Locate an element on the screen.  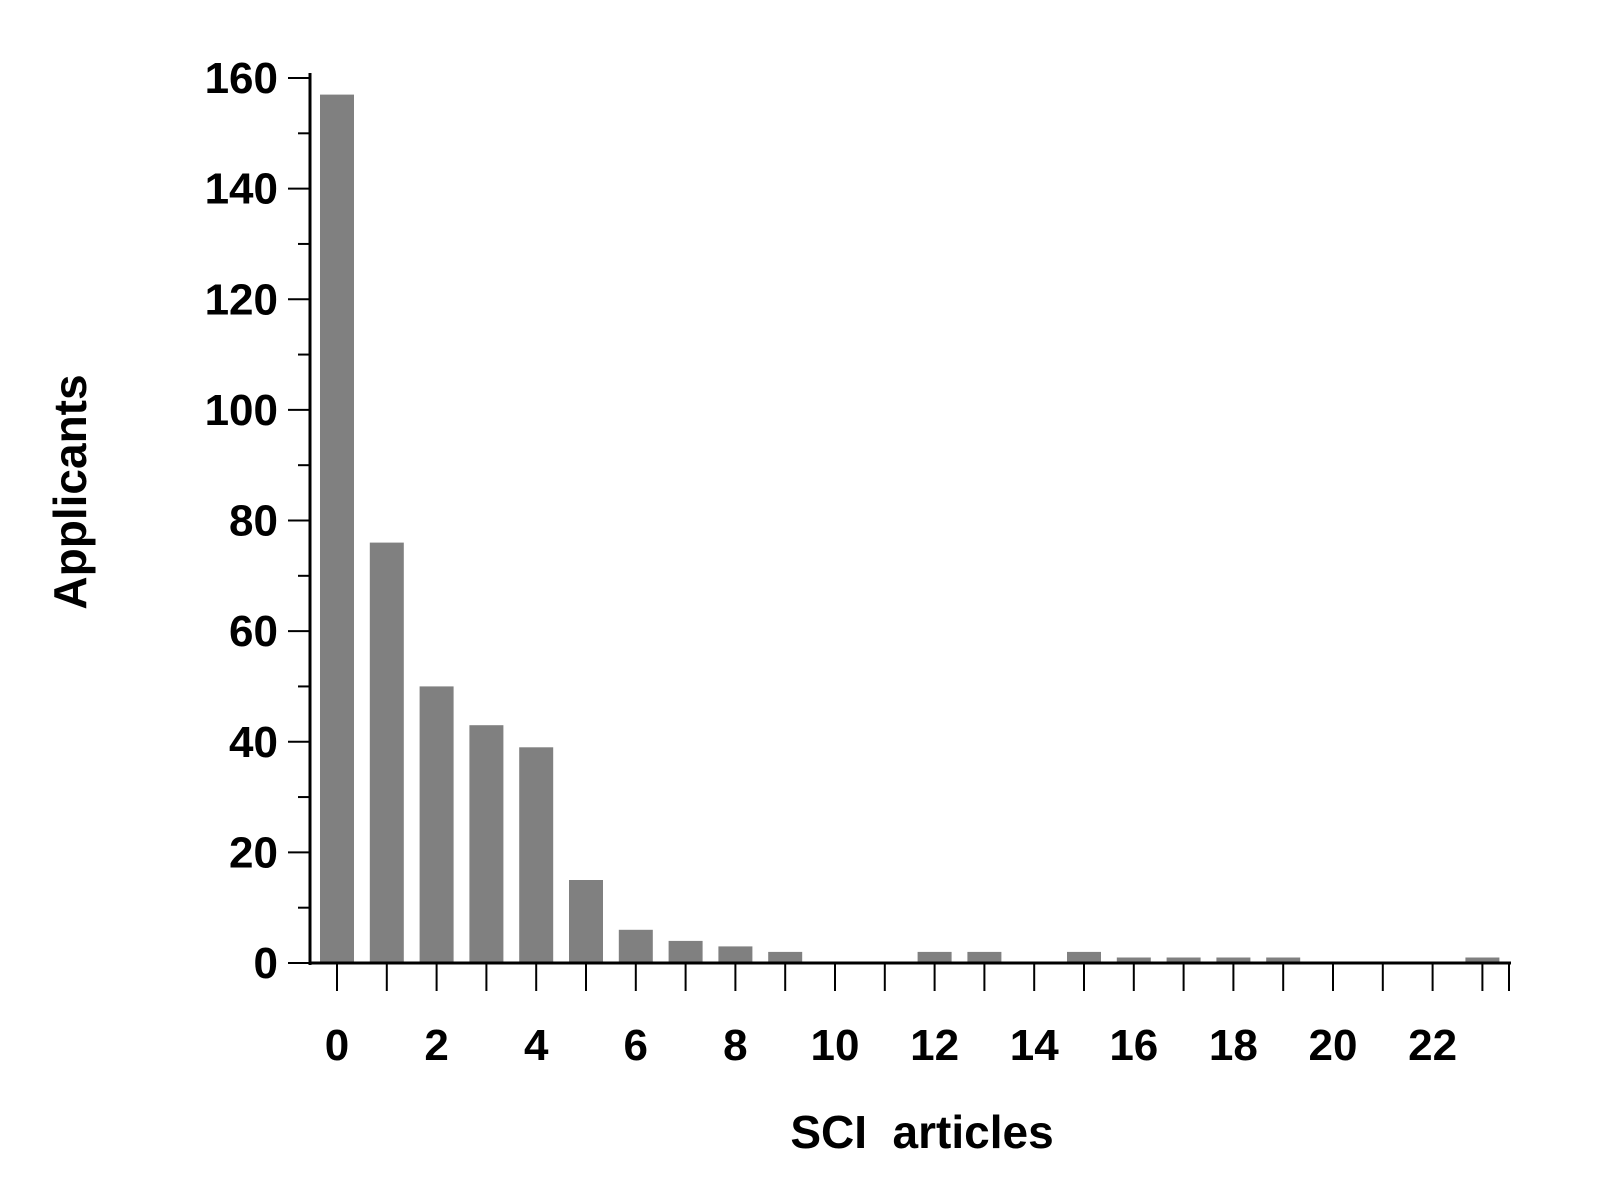
x-ticks-group: 0 2 4 6 8 10 12 14 16 18 20 22 is located at coordinates (917, 1016).